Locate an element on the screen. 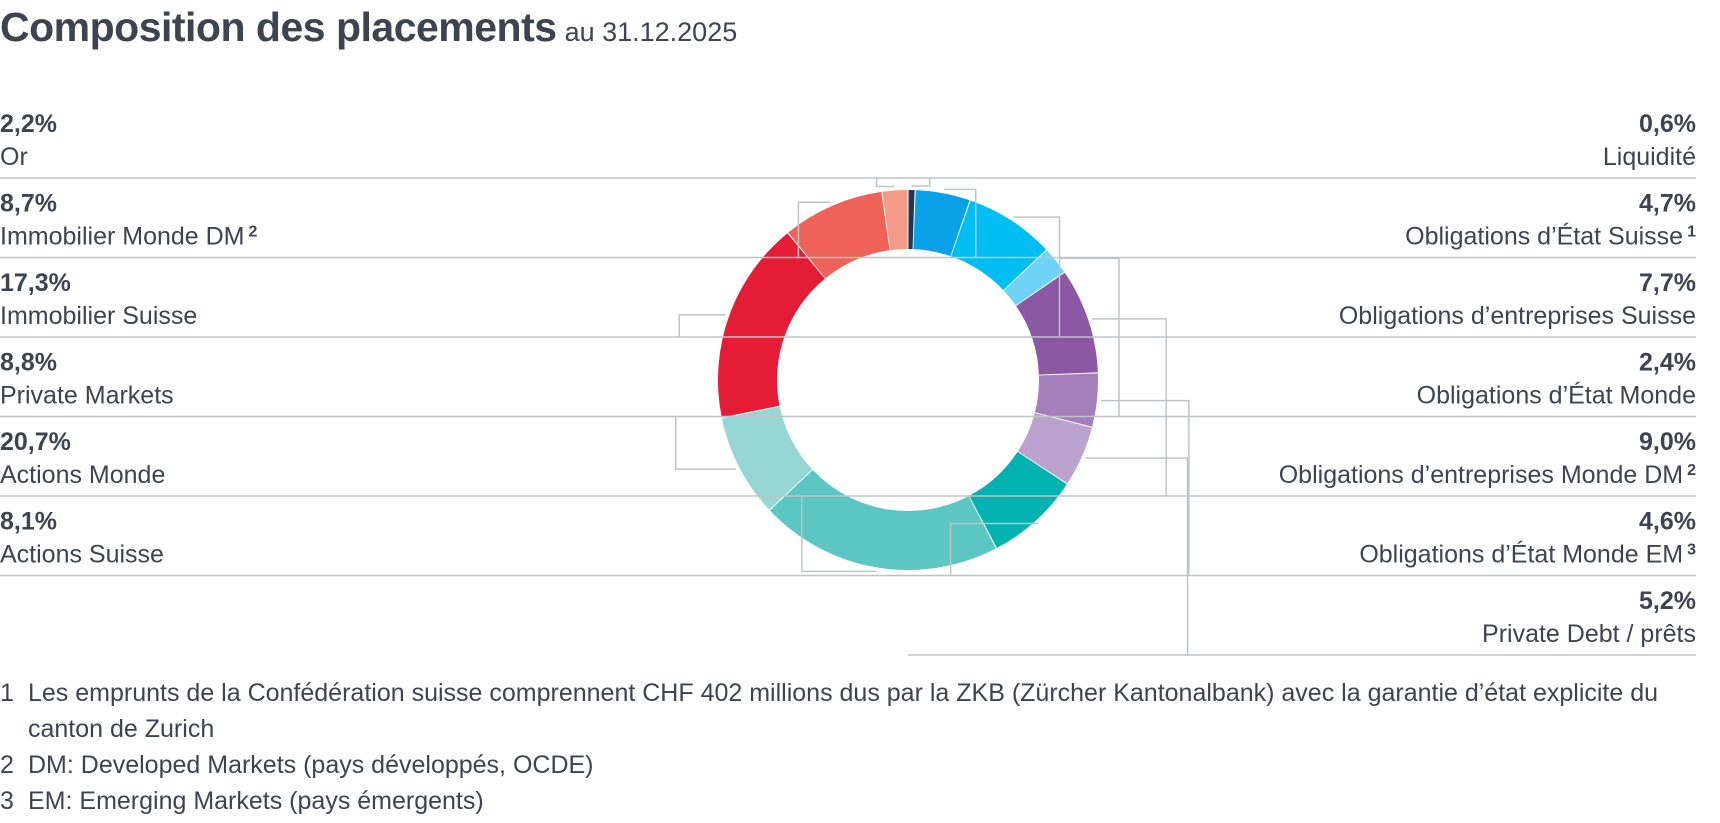 This screenshot has height=823, width=1720. slice-value: 2,2% is located at coordinates (28, 124).